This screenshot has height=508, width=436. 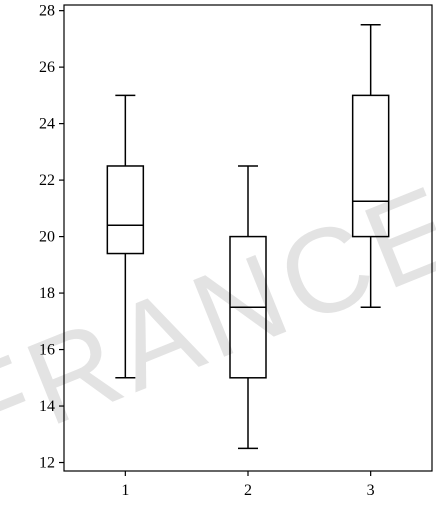 I want to click on y-tick-label: 14, so click(x=47, y=406).